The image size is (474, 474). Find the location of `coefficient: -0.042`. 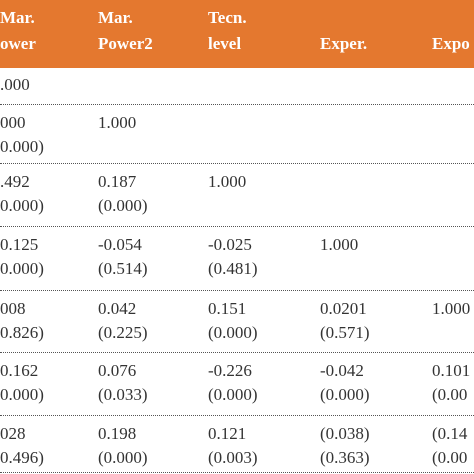

coefficient: -0.042 is located at coordinates (342, 370).